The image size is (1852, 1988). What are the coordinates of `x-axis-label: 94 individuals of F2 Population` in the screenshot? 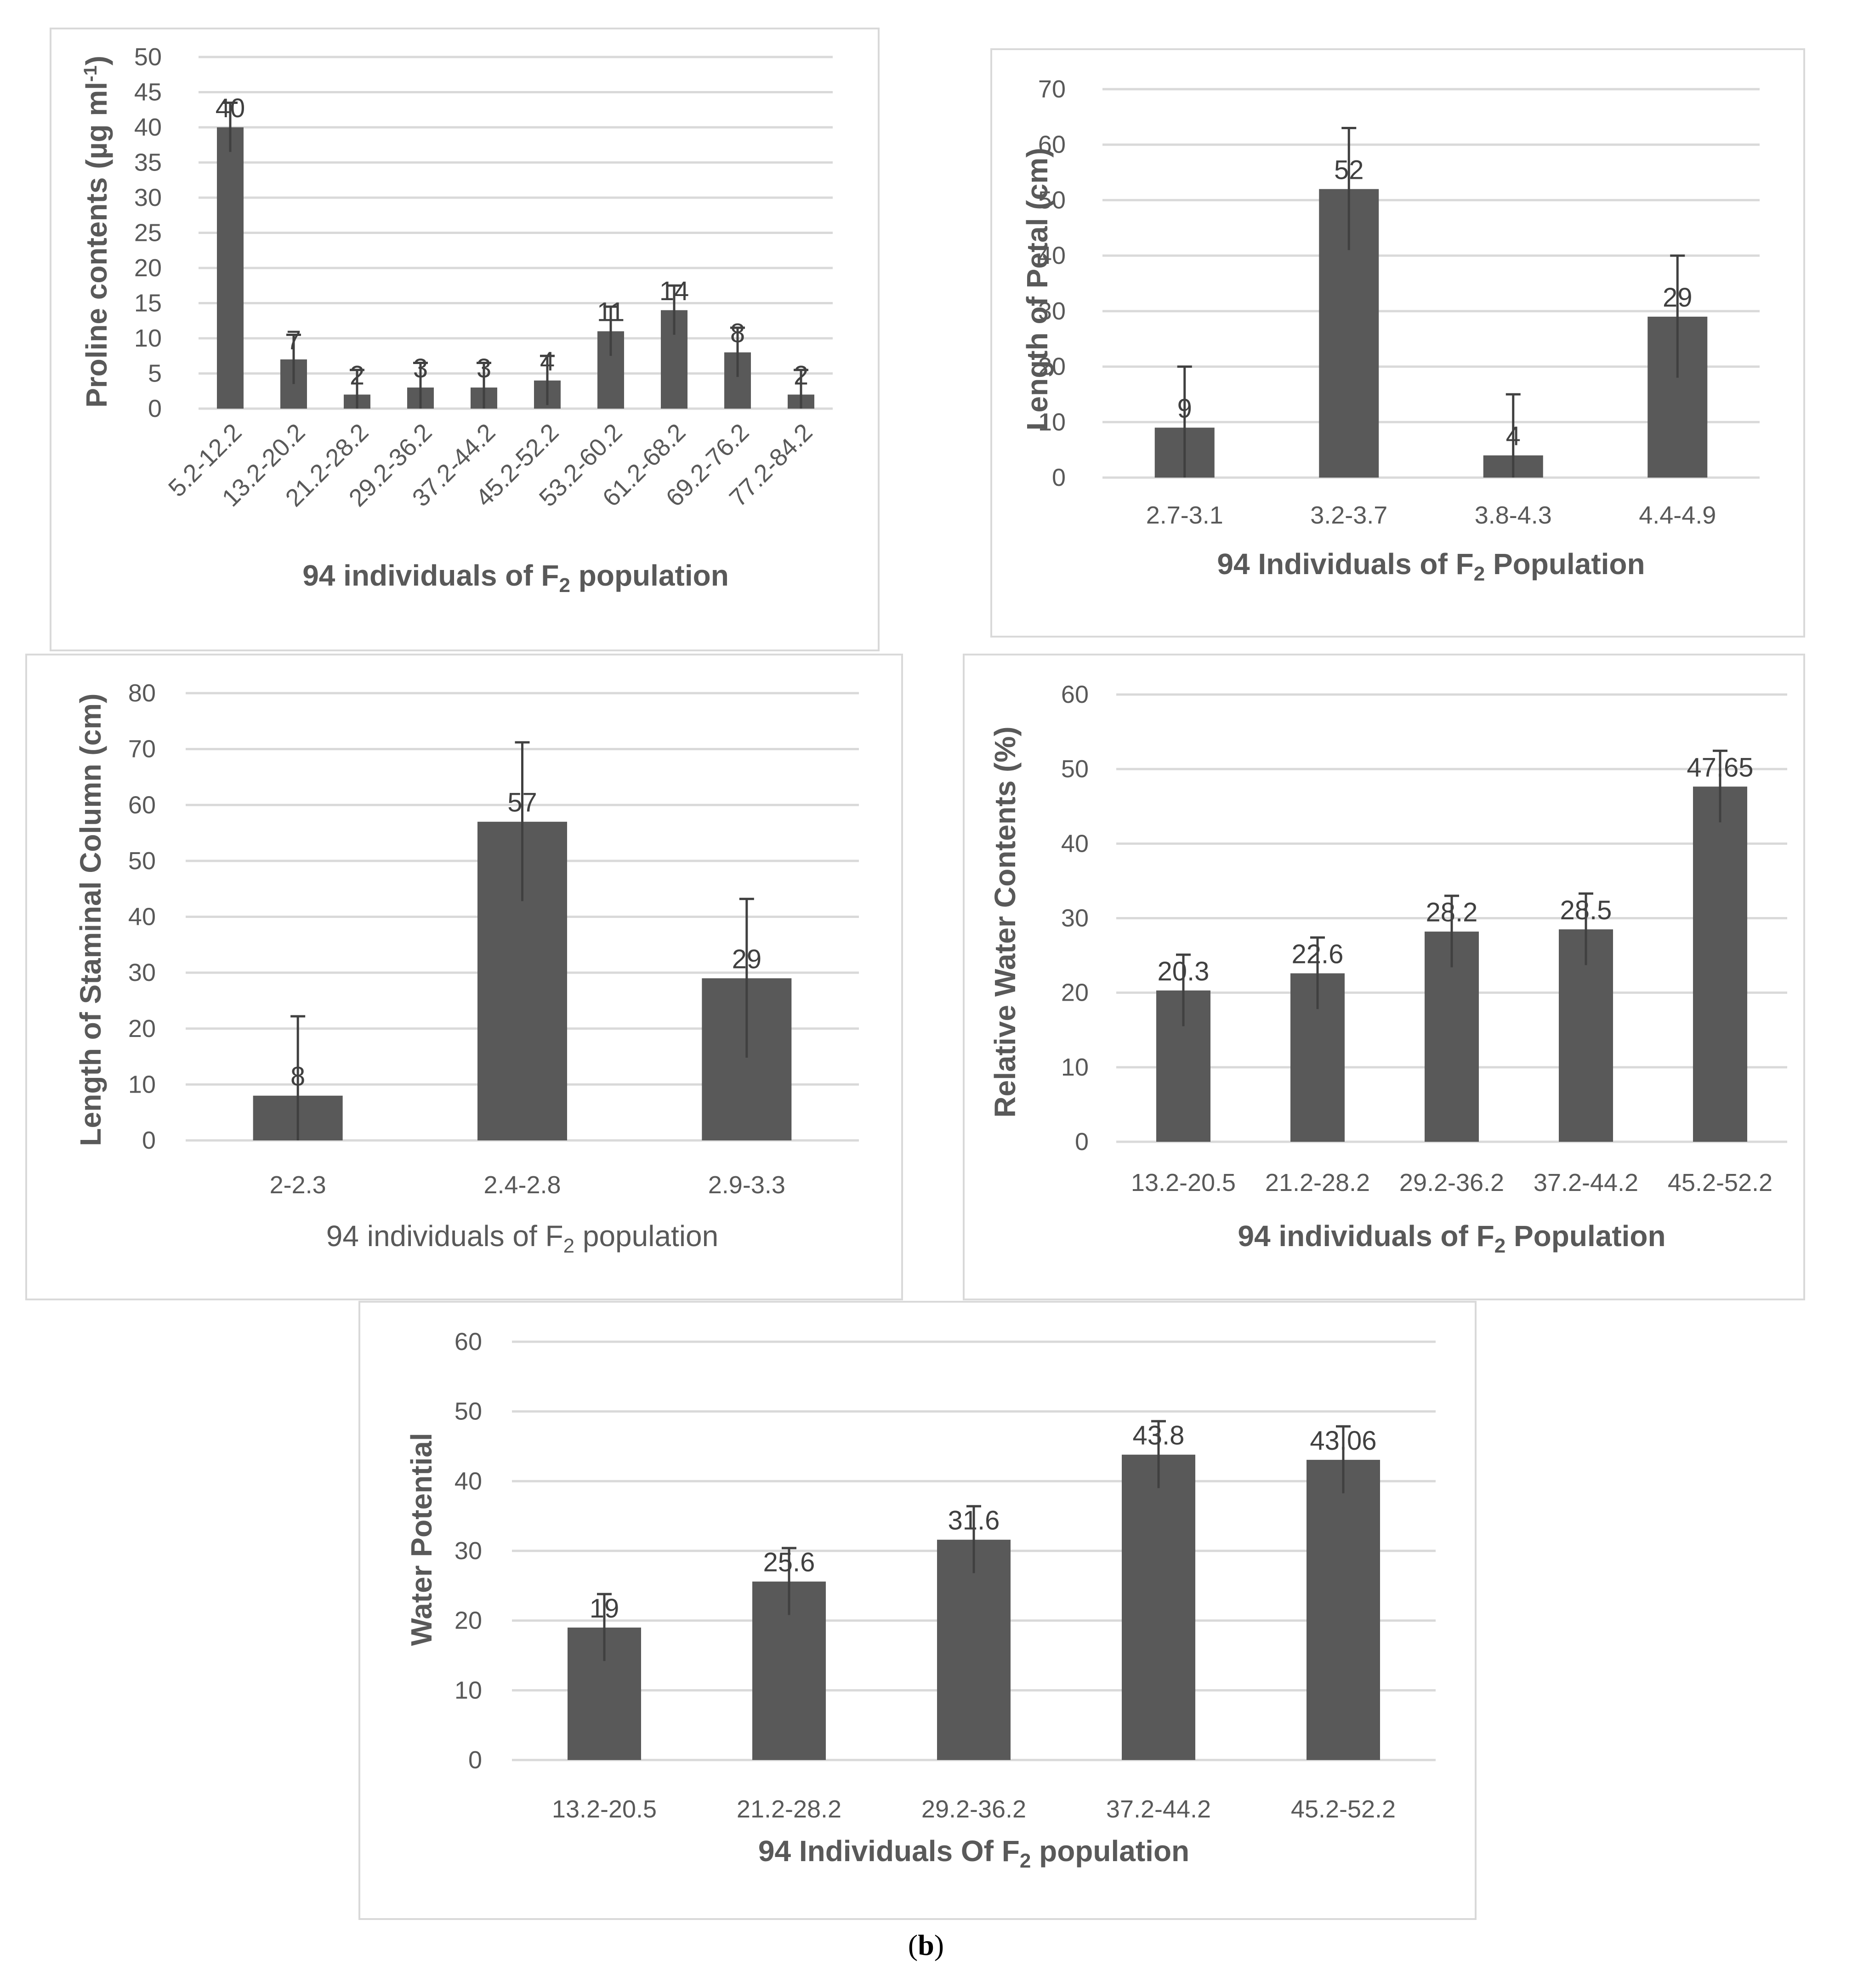 It's located at (1451, 1238).